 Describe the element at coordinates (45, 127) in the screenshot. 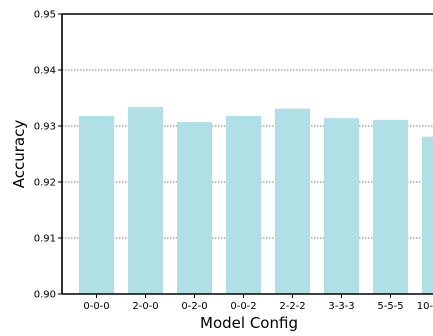

I see `y-tick-label: 0.93` at that location.